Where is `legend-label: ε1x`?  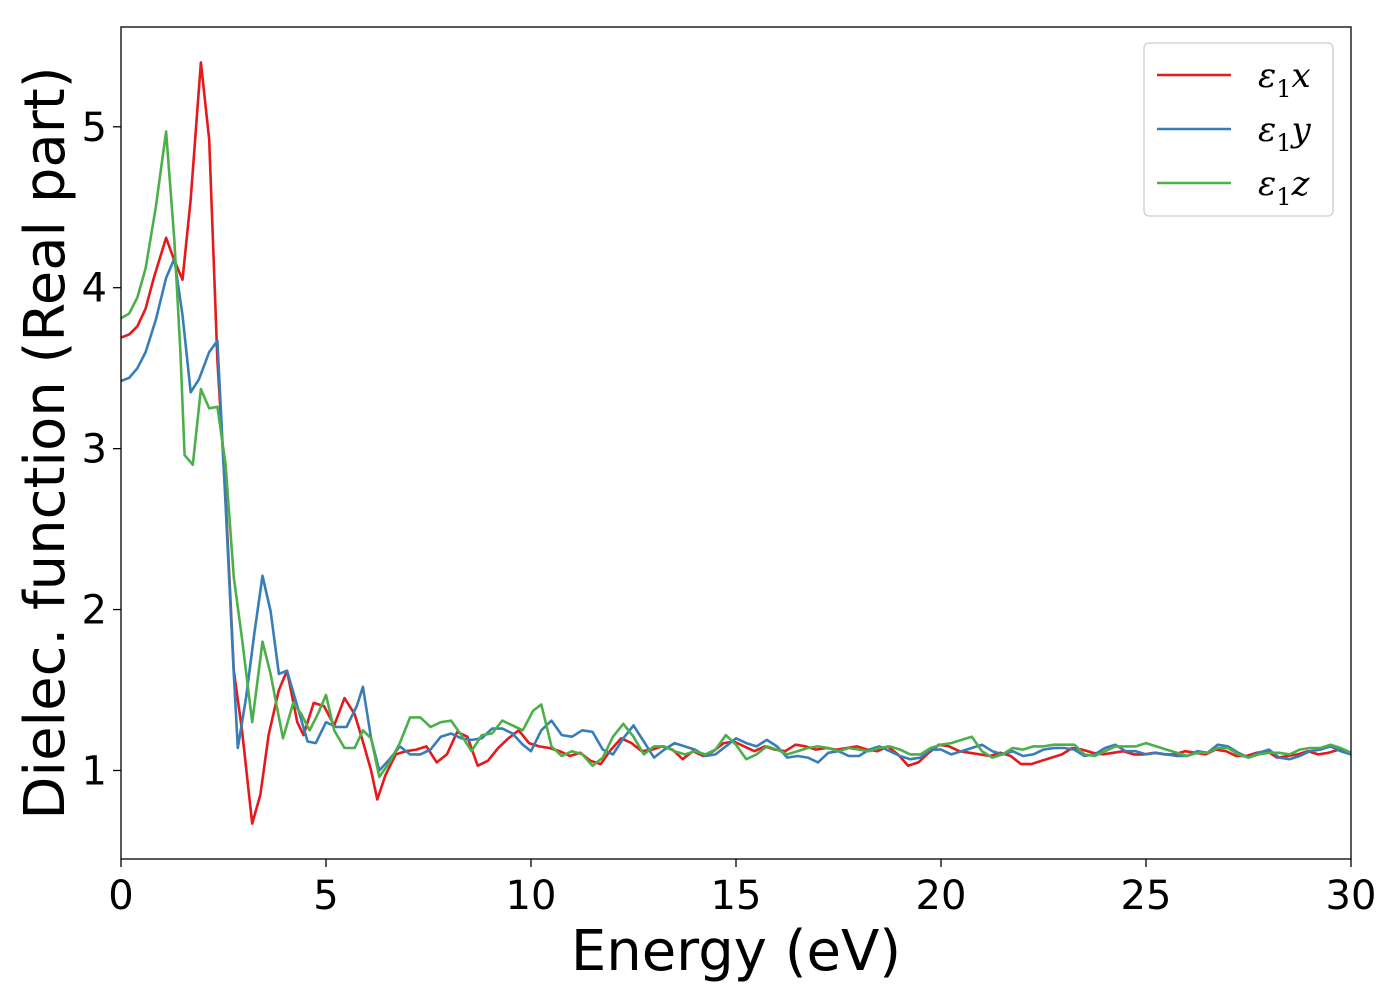
legend-label: ε1x is located at coordinates (1284, 79).